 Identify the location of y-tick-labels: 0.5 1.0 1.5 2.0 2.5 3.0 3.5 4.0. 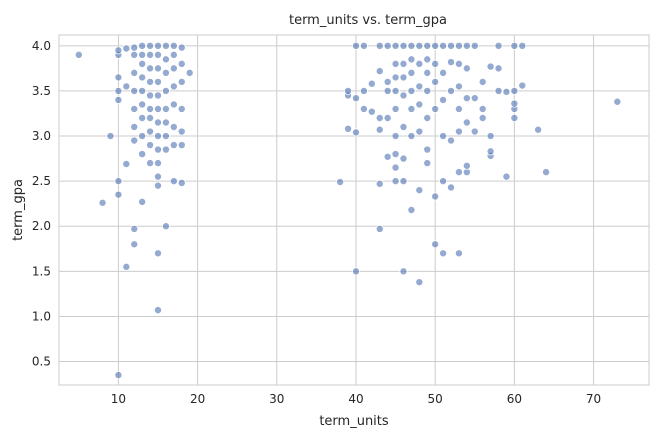
(41, 204).